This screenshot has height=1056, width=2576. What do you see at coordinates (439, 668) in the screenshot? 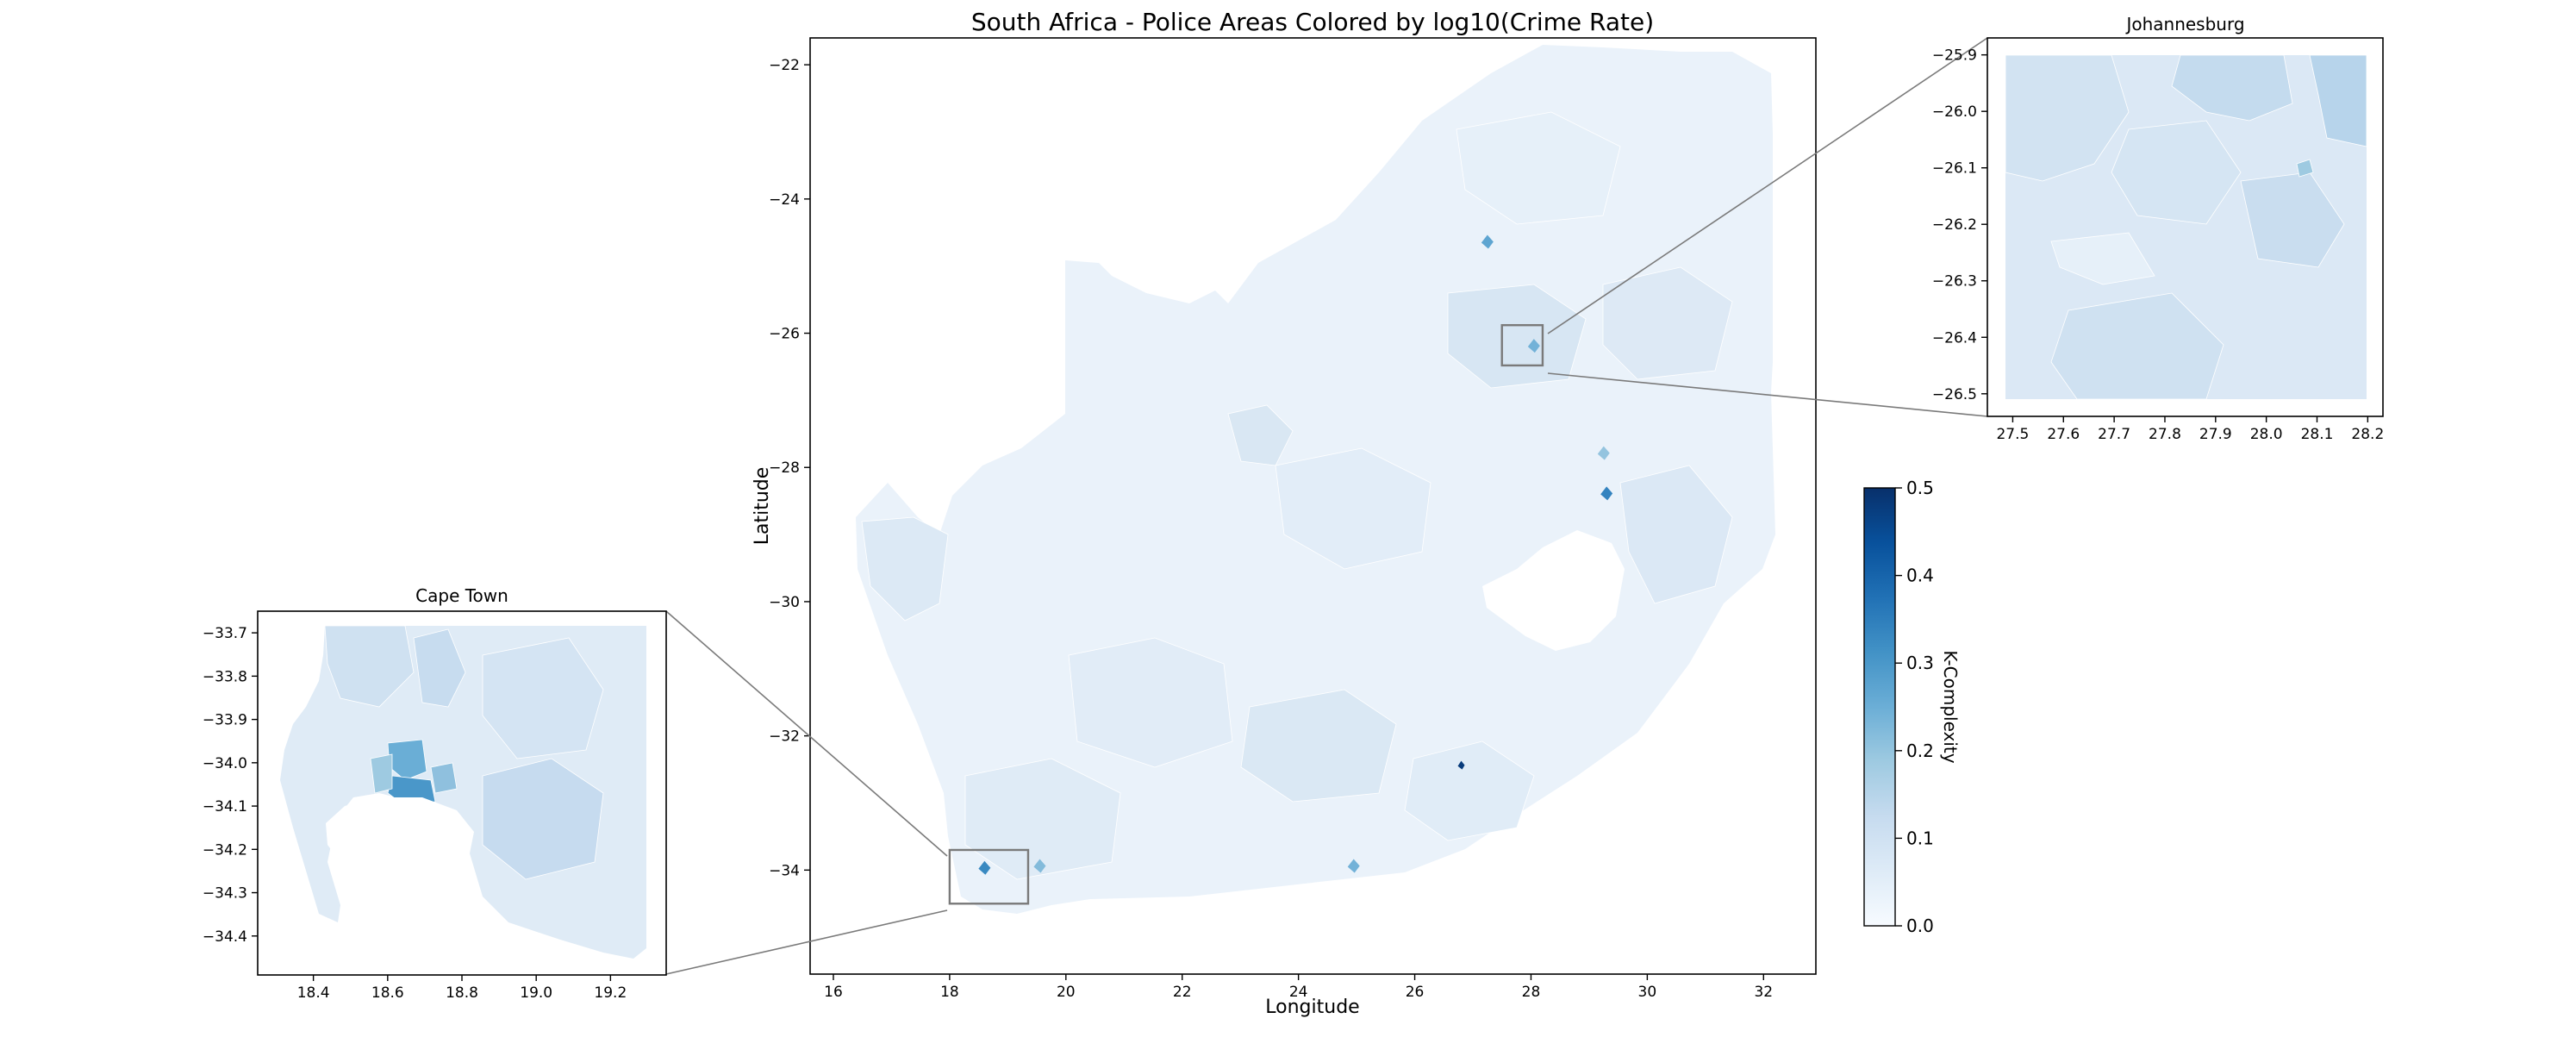
I see `cape-town-durbanville` at bounding box center [439, 668].